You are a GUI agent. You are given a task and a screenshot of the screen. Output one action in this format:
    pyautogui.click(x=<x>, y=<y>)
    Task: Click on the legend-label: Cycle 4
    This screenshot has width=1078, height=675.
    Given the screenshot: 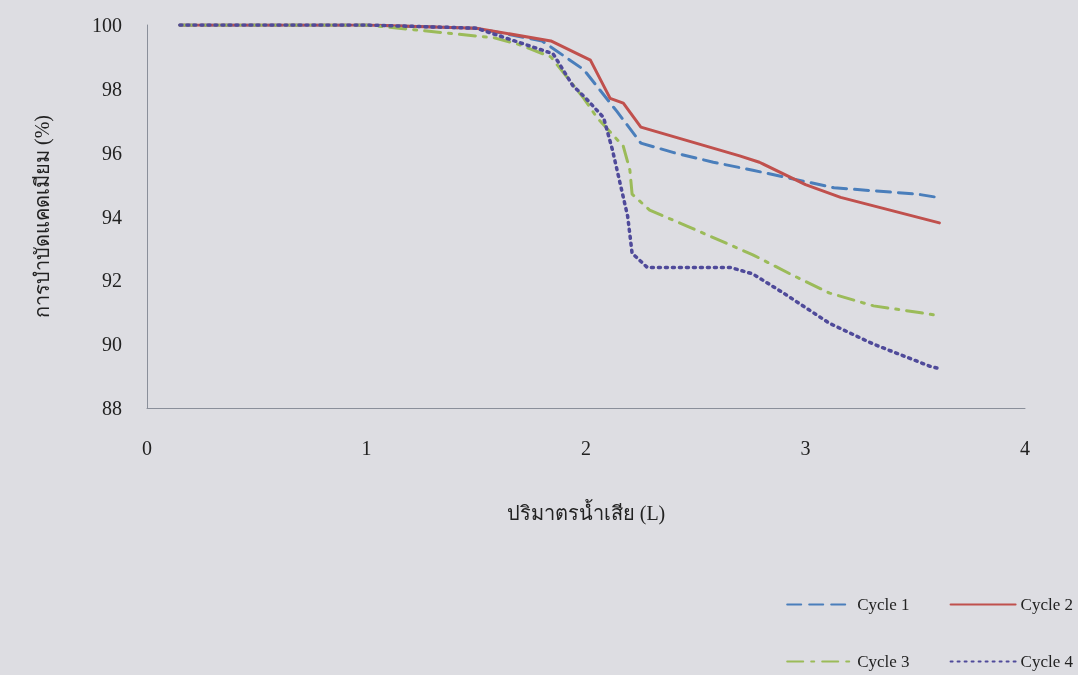 What is the action you would take?
    pyautogui.click(x=1047, y=661)
    